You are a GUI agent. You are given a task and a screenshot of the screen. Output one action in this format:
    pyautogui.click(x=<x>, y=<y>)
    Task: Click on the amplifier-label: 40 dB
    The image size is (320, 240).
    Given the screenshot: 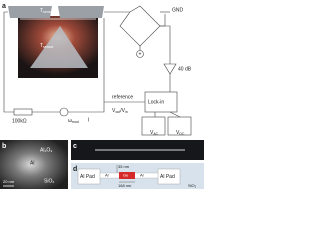 What is the action you would take?
    pyautogui.click(x=185, y=69)
    